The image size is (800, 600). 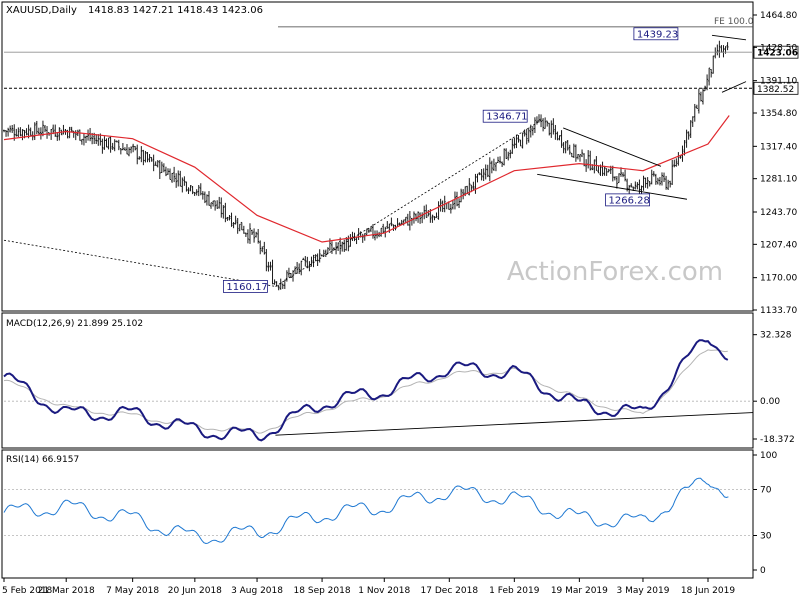 What do you see at coordinates (765, 513) in the screenshot?
I see `rsi-axis: 100 70 30 0` at bounding box center [765, 513].